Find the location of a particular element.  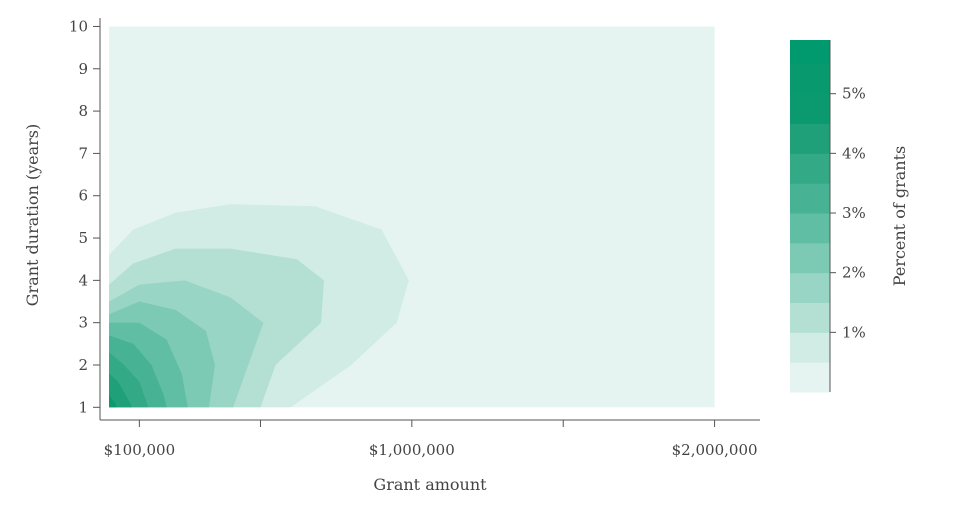

colorbar-tick-label-2: 3% is located at coordinates (854, 213).